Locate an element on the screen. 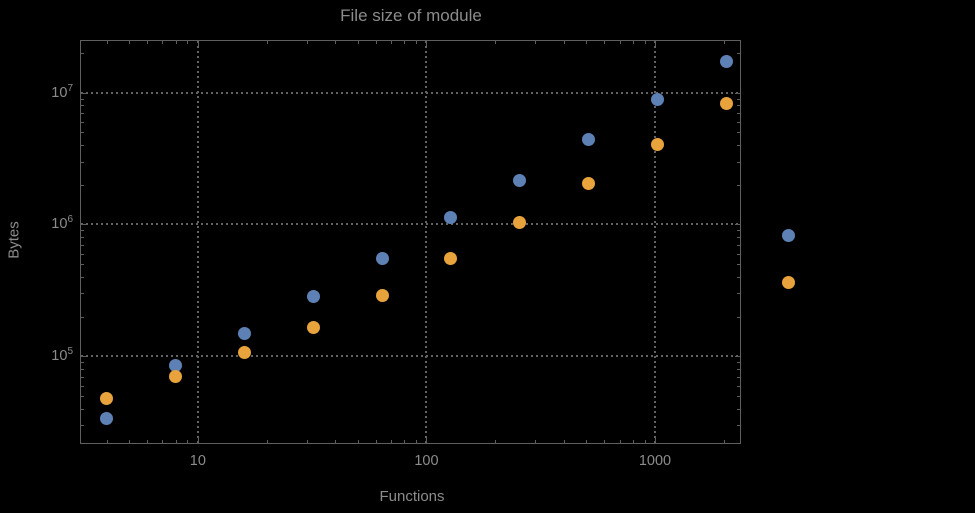  x-tick-label: 10 is located at coordinates (197, 461).